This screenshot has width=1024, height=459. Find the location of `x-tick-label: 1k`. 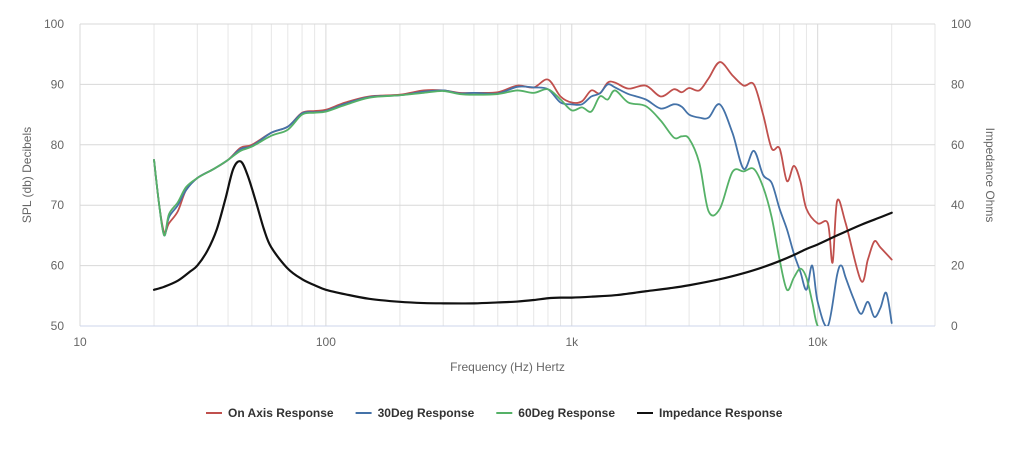

x-tick-label: 1k is located at coordinates (572, 342).